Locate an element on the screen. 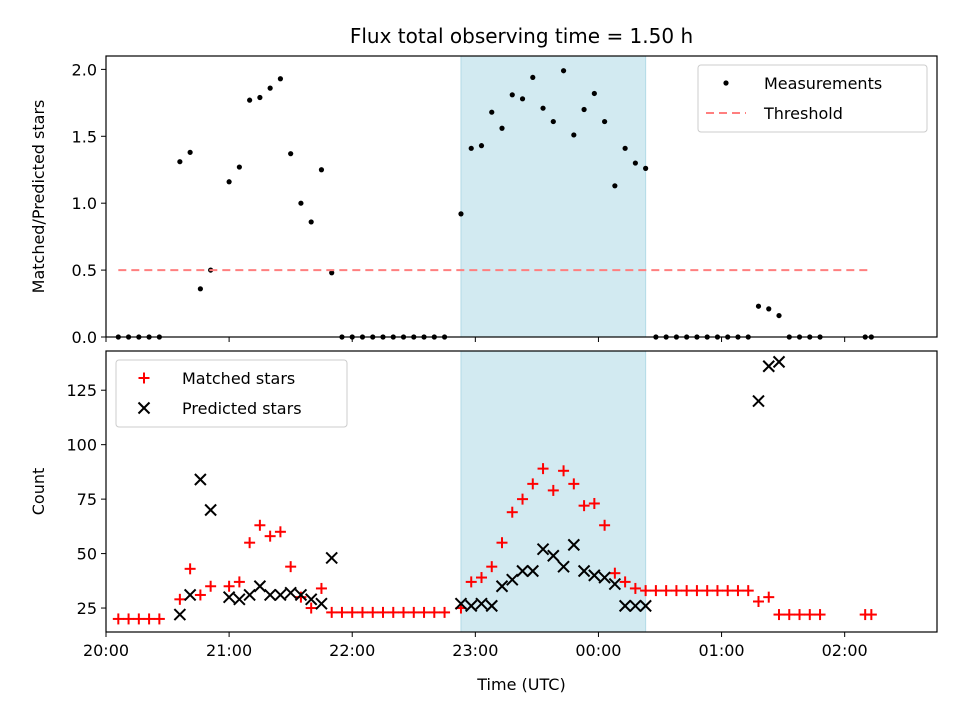 This screenshot has height=720, width=960. y-tick-label: 2.0 is located at coordinates (84, 69).